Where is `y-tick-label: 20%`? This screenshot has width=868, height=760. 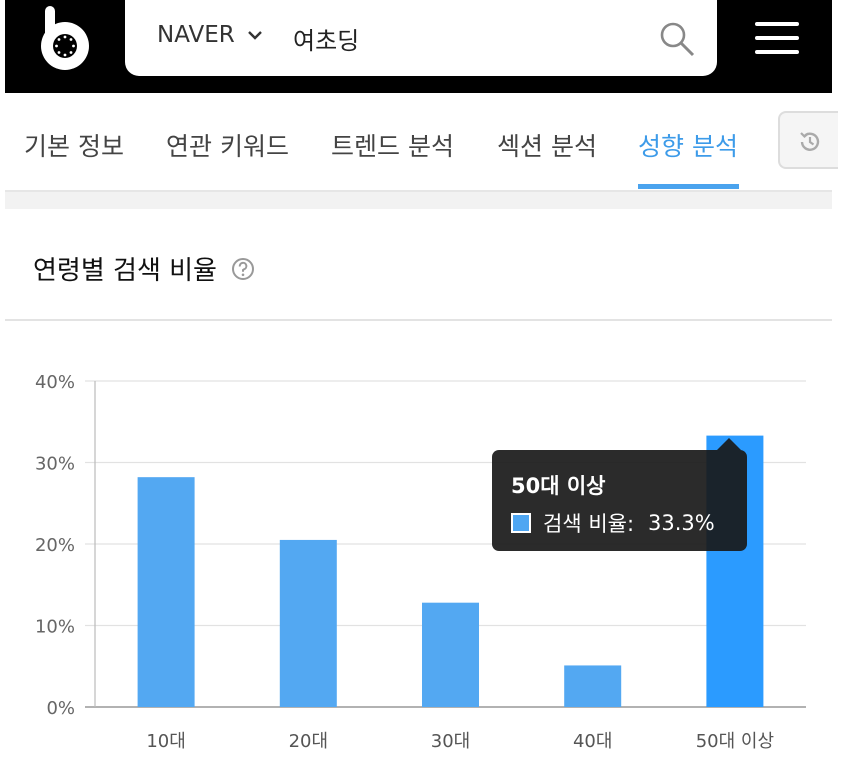 y-tick-label: 20% is located at coordinates (55, 545).